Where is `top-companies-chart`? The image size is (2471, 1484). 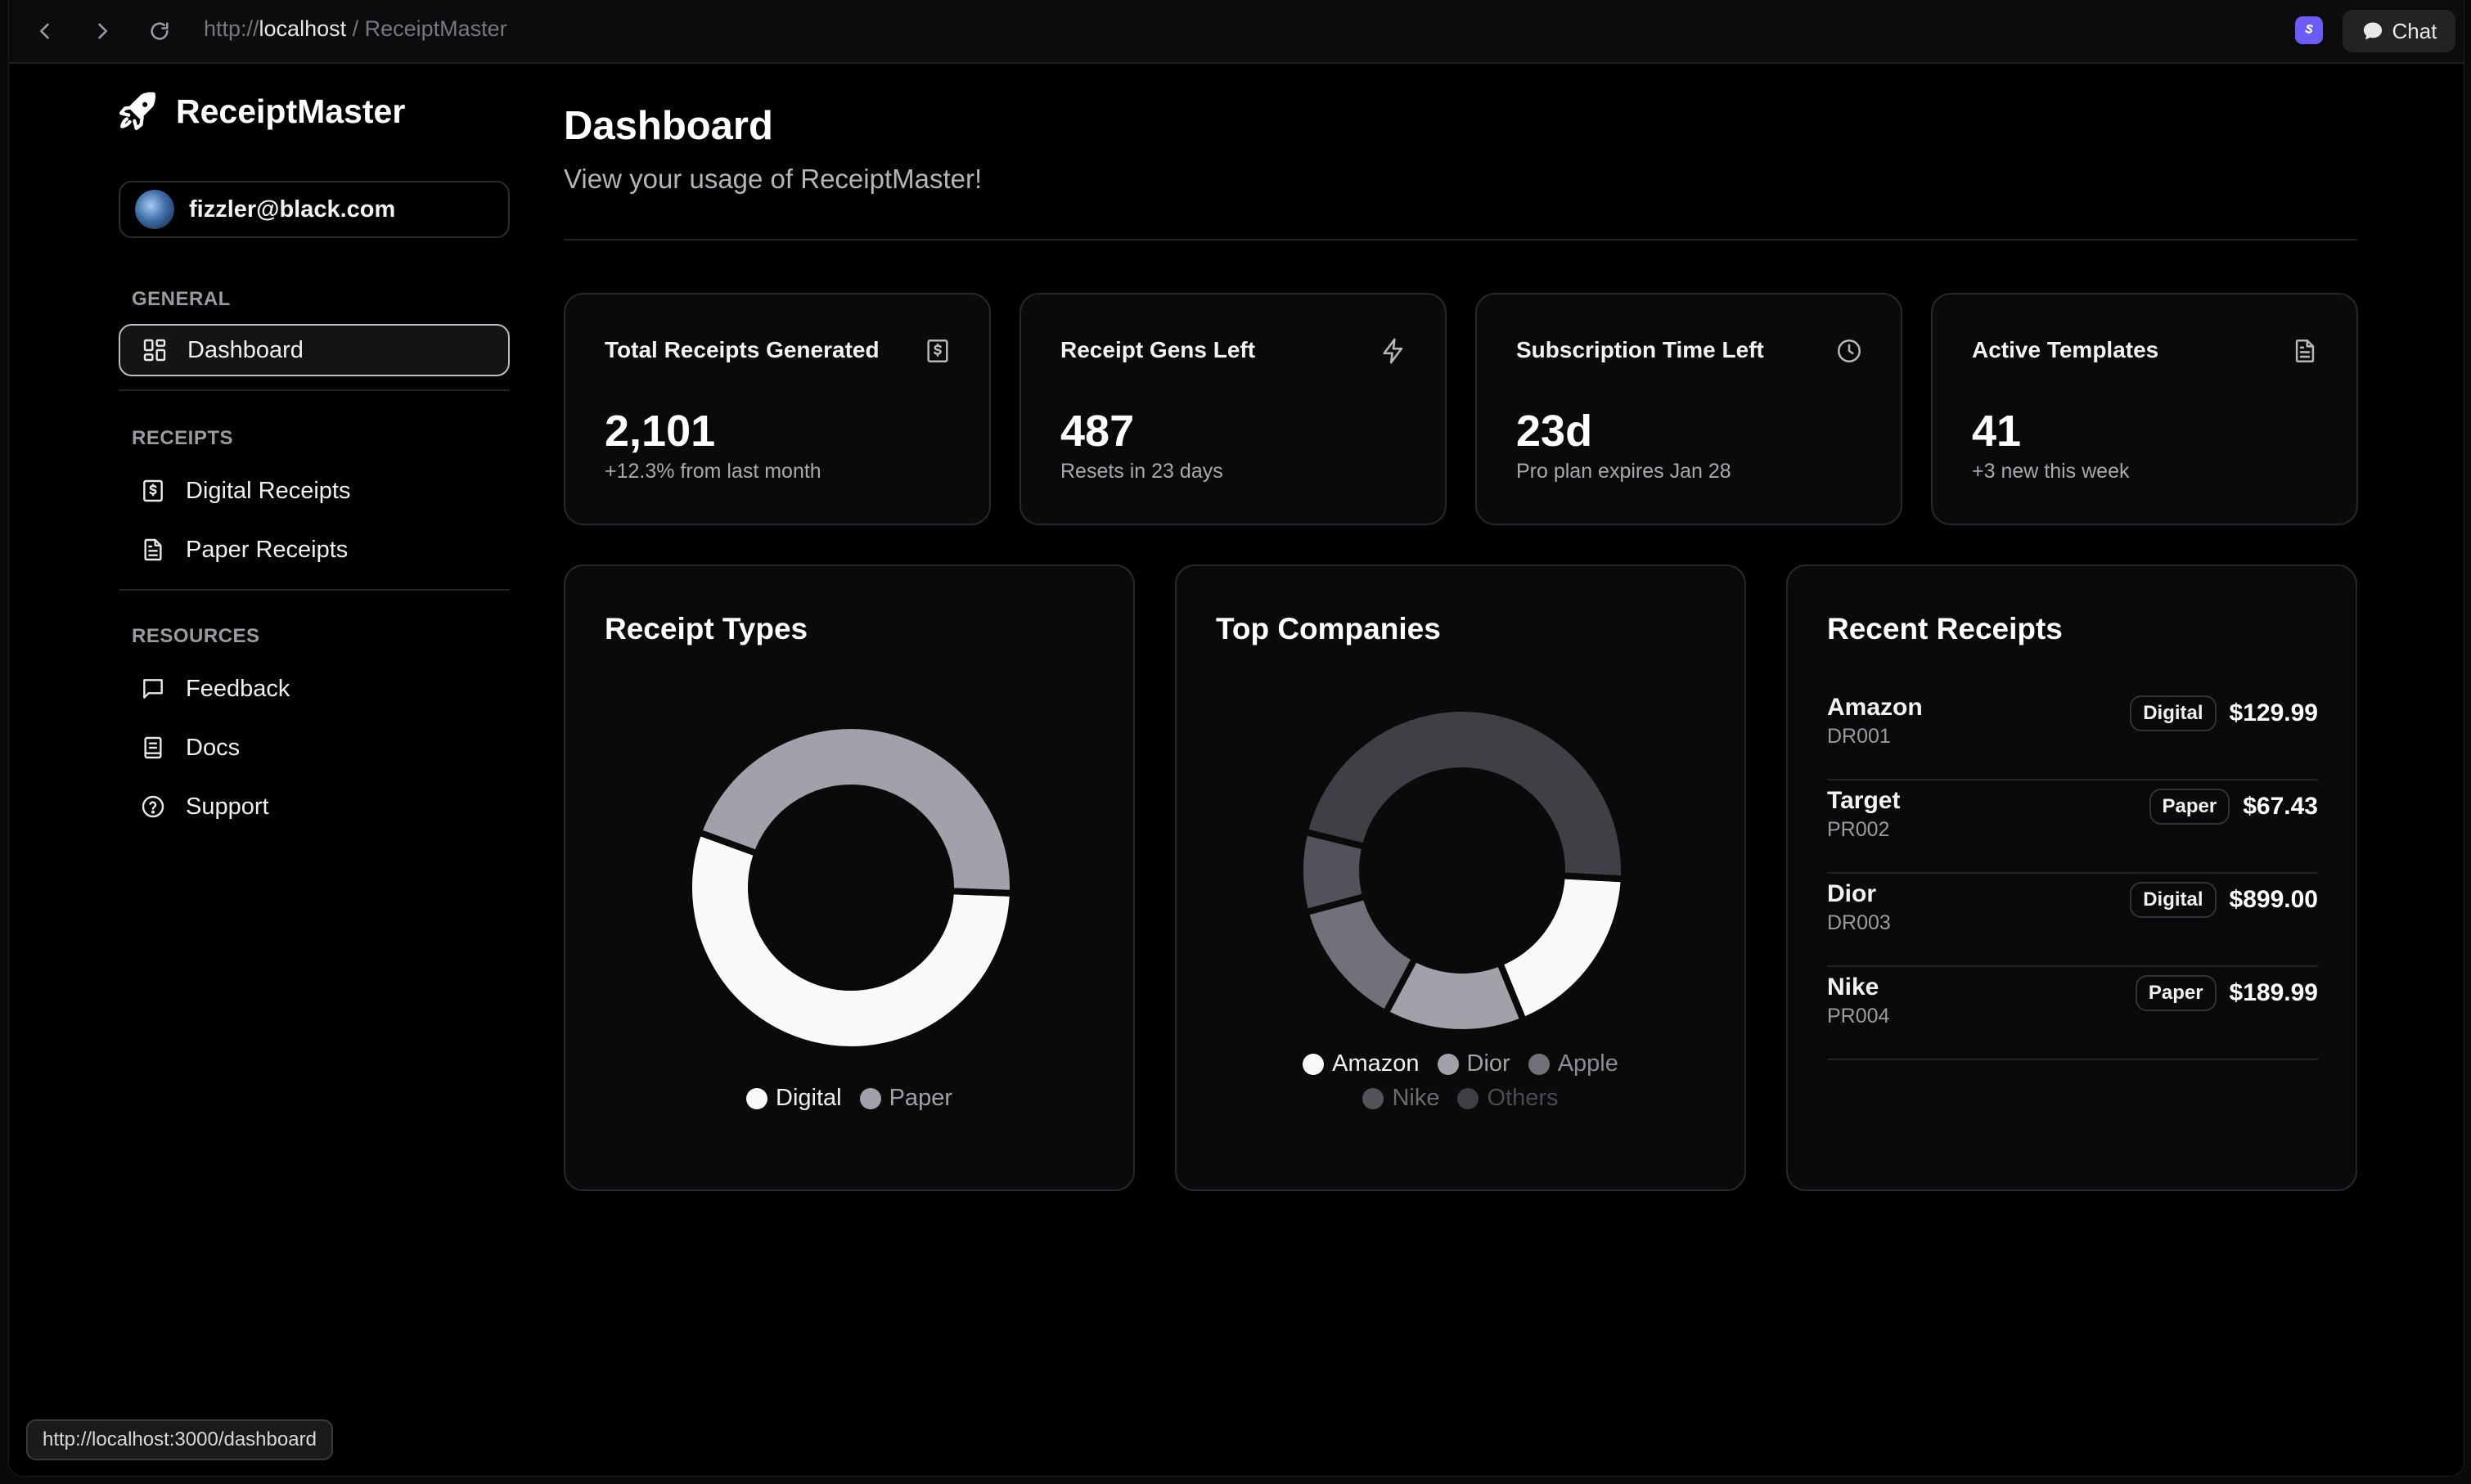
top-companies-chart is located at coordinates (1462, 870).